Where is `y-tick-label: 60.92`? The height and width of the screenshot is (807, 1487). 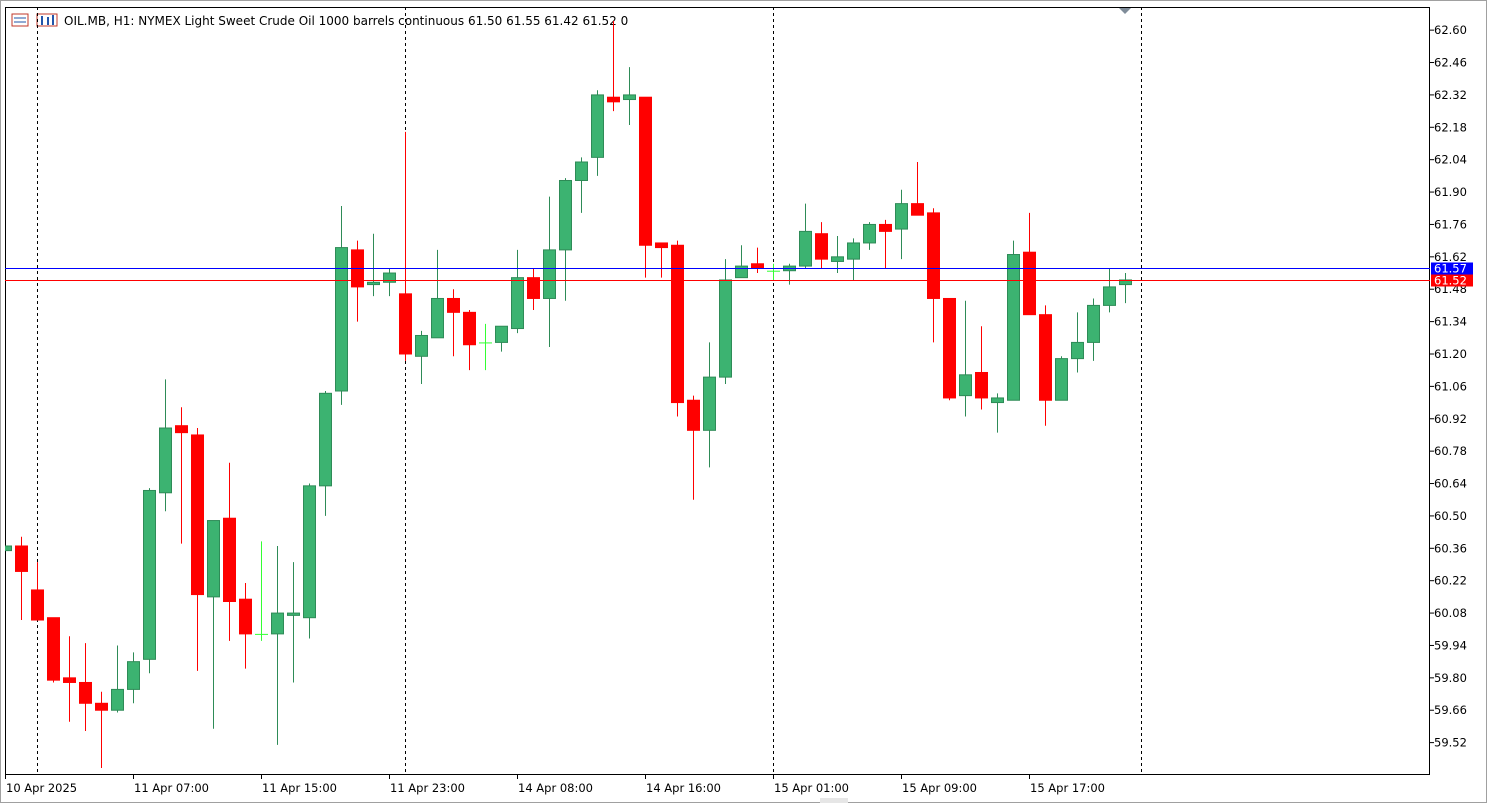
y-tick-label: 60.92 is located at coordinates (1450, 419).